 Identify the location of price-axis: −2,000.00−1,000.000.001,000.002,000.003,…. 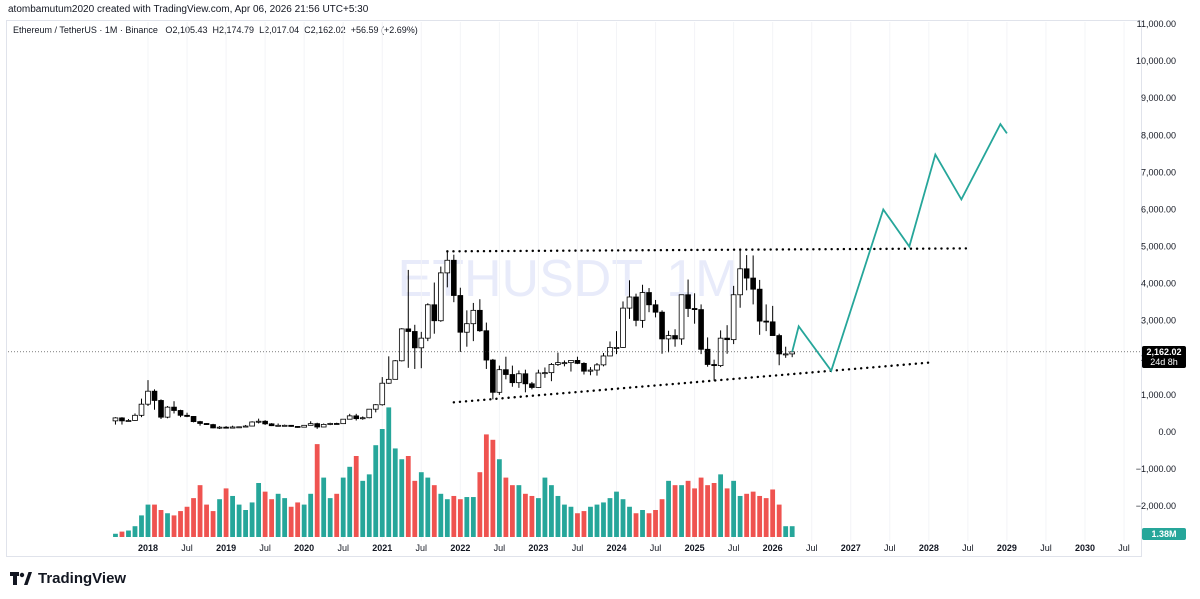
(1156, 265).